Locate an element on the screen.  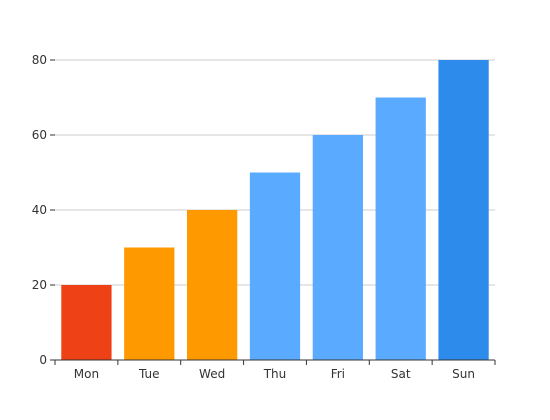
y-tick-label: 80 is located at coordinates (39, 60).